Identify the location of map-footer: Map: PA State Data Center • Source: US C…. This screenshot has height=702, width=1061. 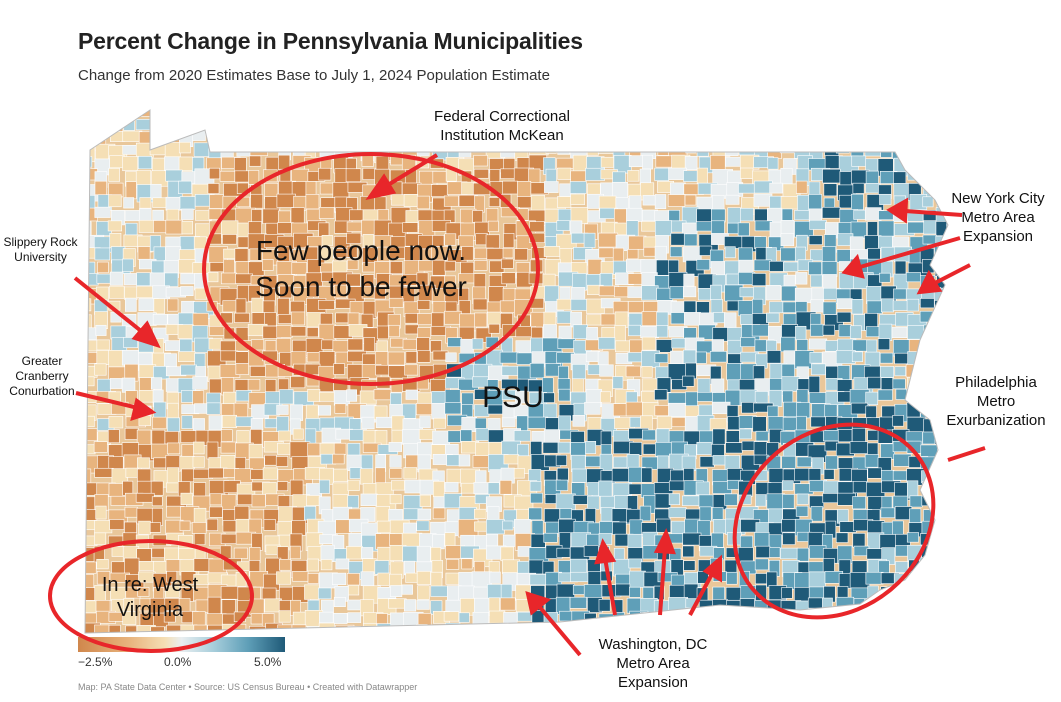
(248, 687).